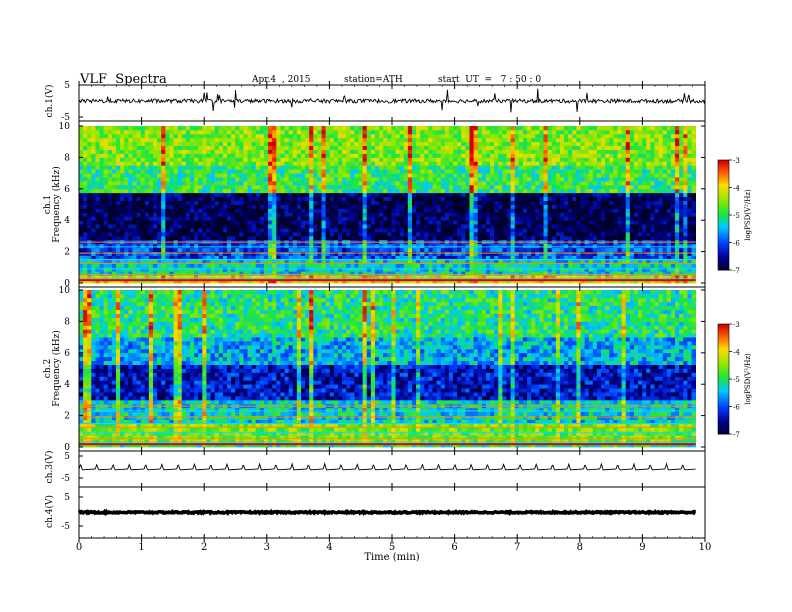  Describe the element at coordinates (49, 101) in the screenshot. I see `y-axis-label: ch.1(V)` at that location.